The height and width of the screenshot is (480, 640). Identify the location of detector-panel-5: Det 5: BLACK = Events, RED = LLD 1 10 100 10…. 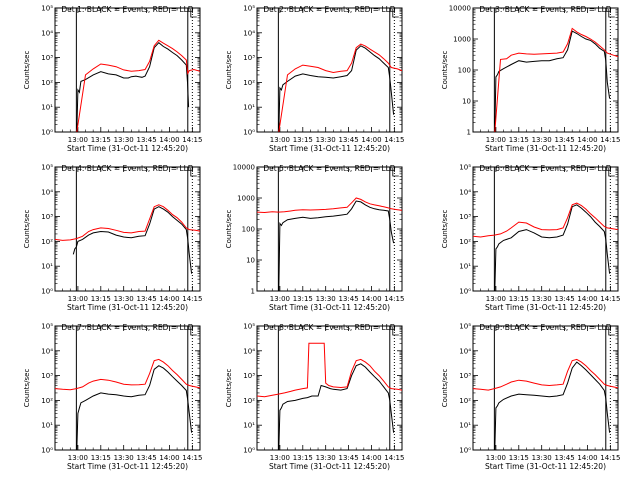
(314, 238).